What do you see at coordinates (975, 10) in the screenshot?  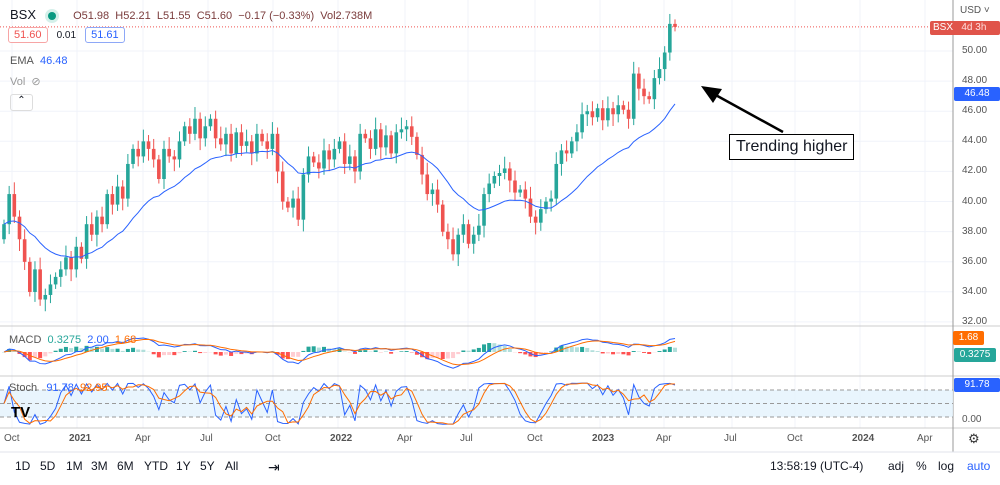 I see `currency-selector: USD ˅` at bounding box center [975, 10].